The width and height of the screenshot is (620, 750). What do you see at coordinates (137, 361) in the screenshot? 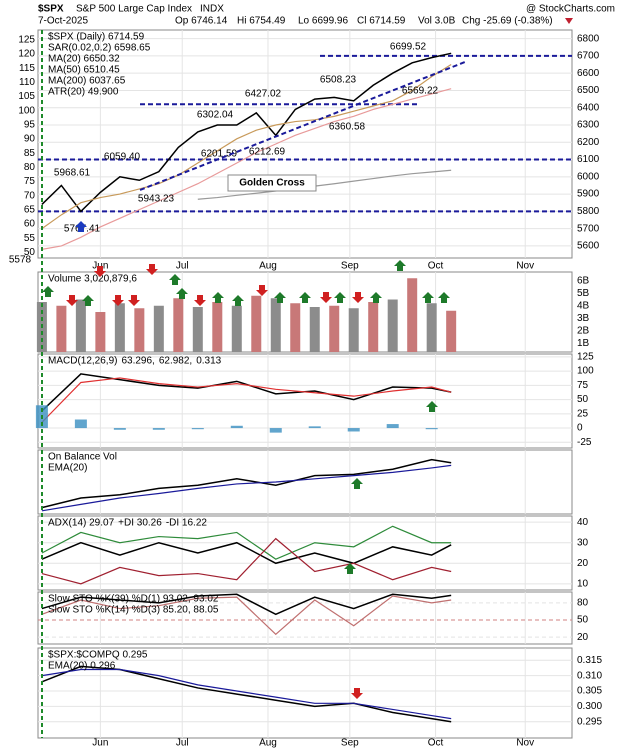
I see `legend-entry: 63.296,` at bounding box center [137, 361].